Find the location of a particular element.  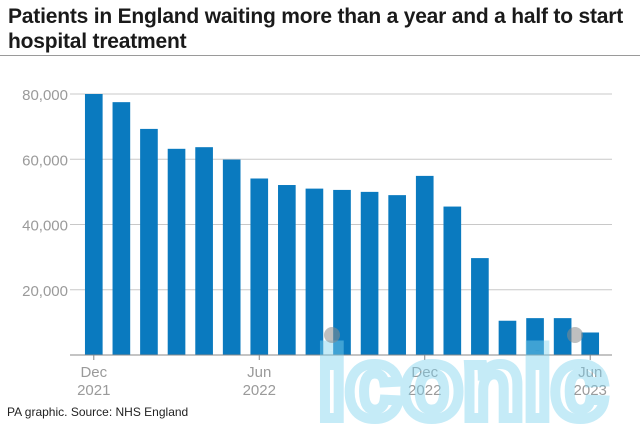

watermark-text: iconic is located at coordinates (462, 376).